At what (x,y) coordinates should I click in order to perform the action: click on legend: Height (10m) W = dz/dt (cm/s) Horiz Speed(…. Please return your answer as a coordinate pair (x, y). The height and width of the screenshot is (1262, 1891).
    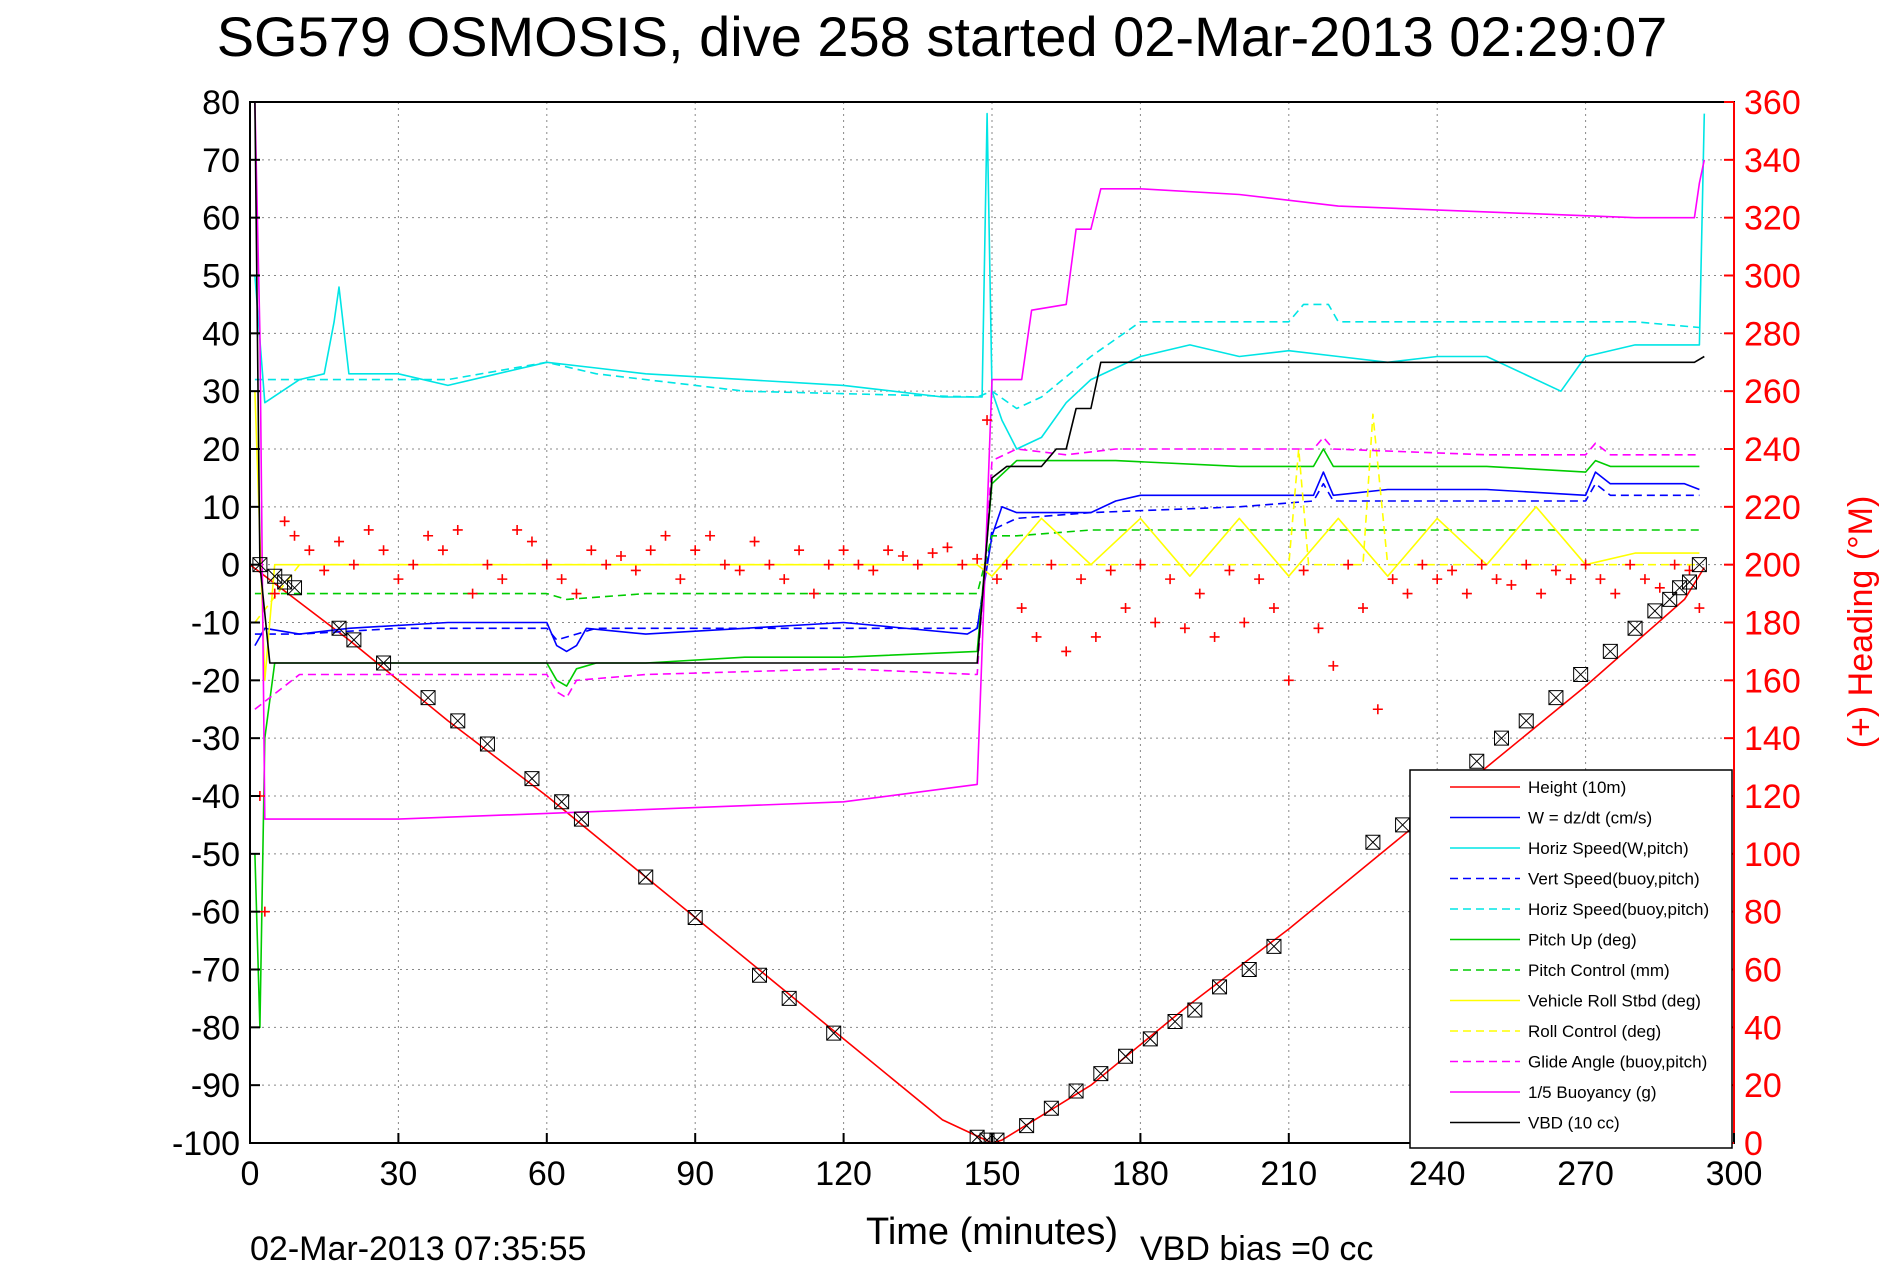
    Looking at the image, I should click on (1571, 959).